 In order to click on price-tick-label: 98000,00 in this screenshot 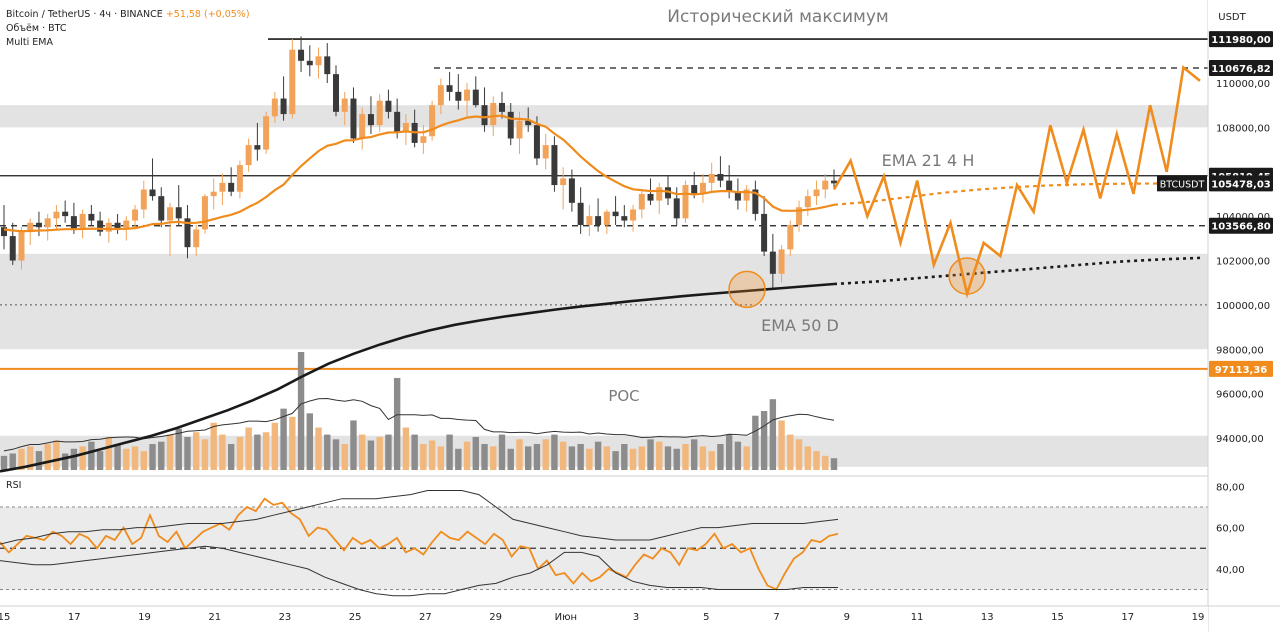, I will do `click(1240, 350)`.